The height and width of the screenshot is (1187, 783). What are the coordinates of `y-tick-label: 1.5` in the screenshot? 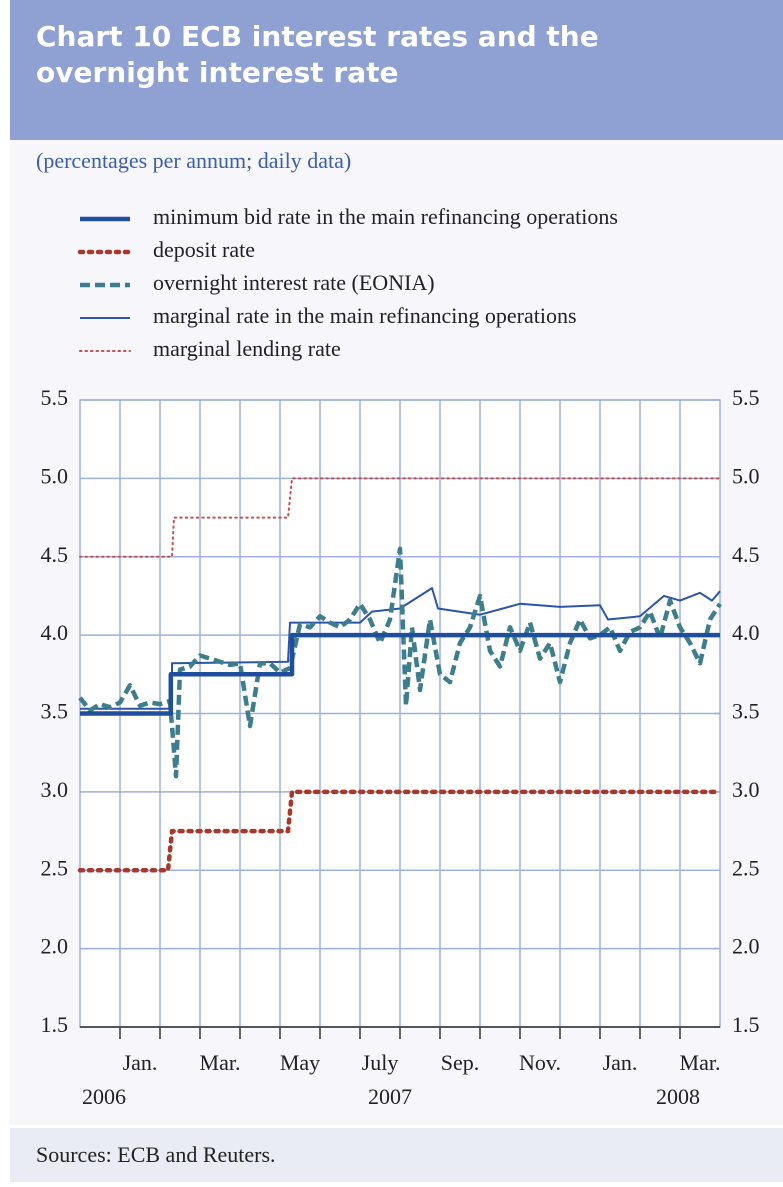 It's located at (55, 1024).